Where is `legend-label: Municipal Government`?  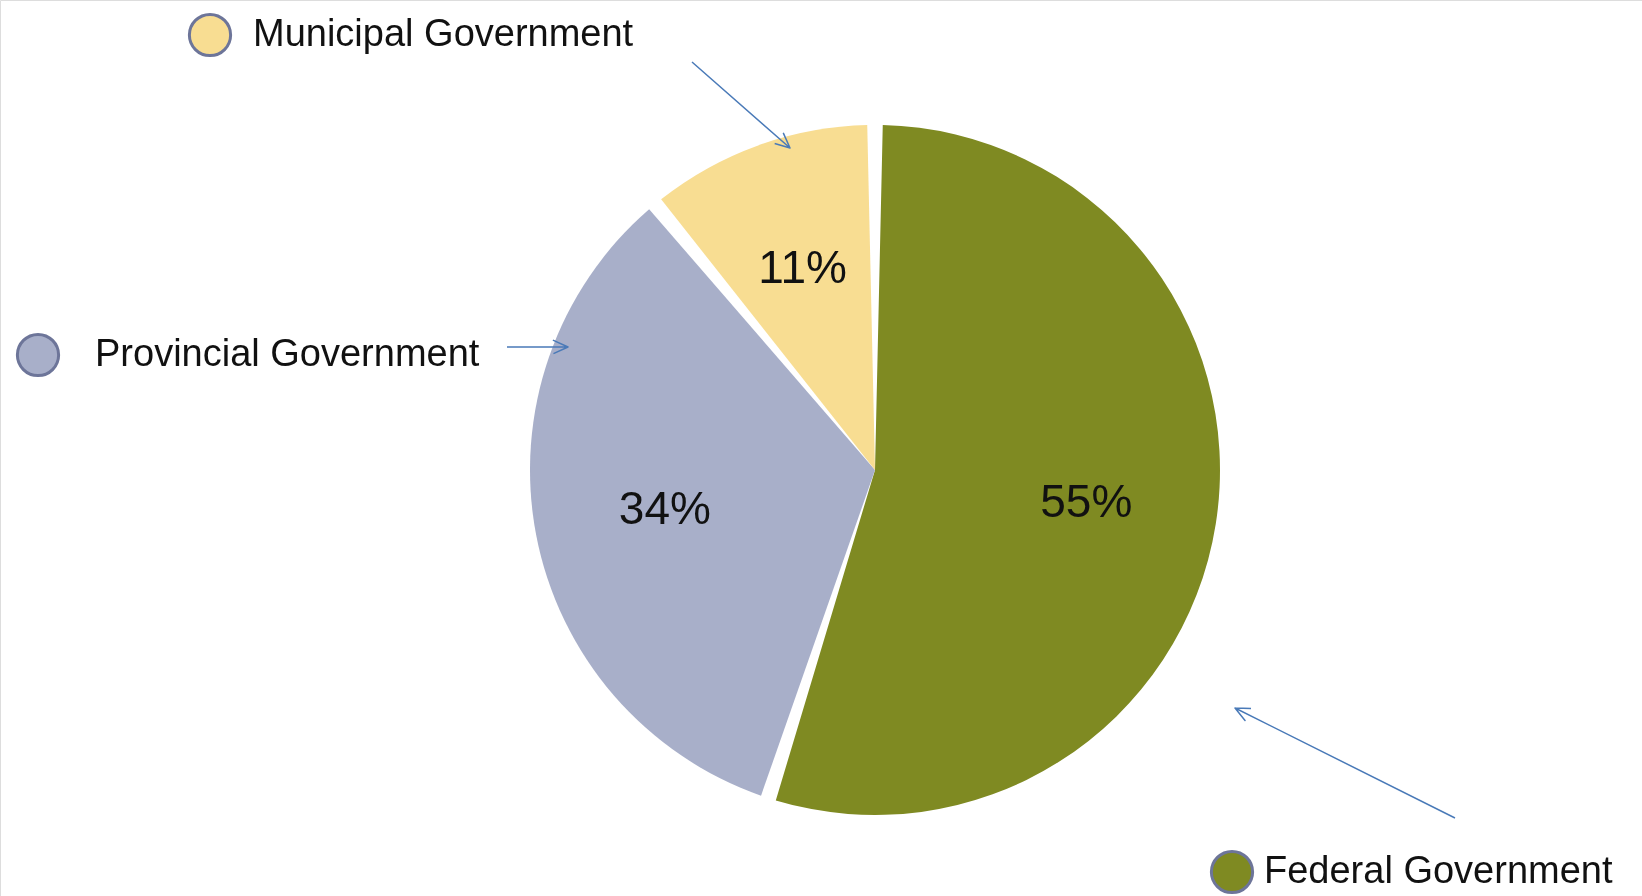 legend-label: Municipal Government is located at coordinates (443, 33).